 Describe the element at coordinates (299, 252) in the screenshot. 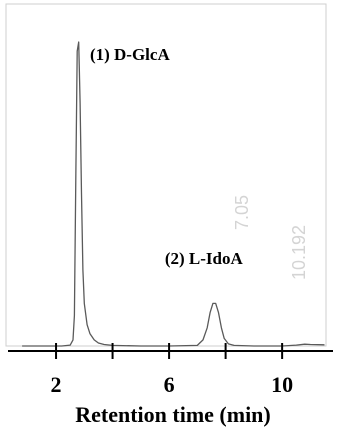

I see `stamp-number: 10.192` at that location.